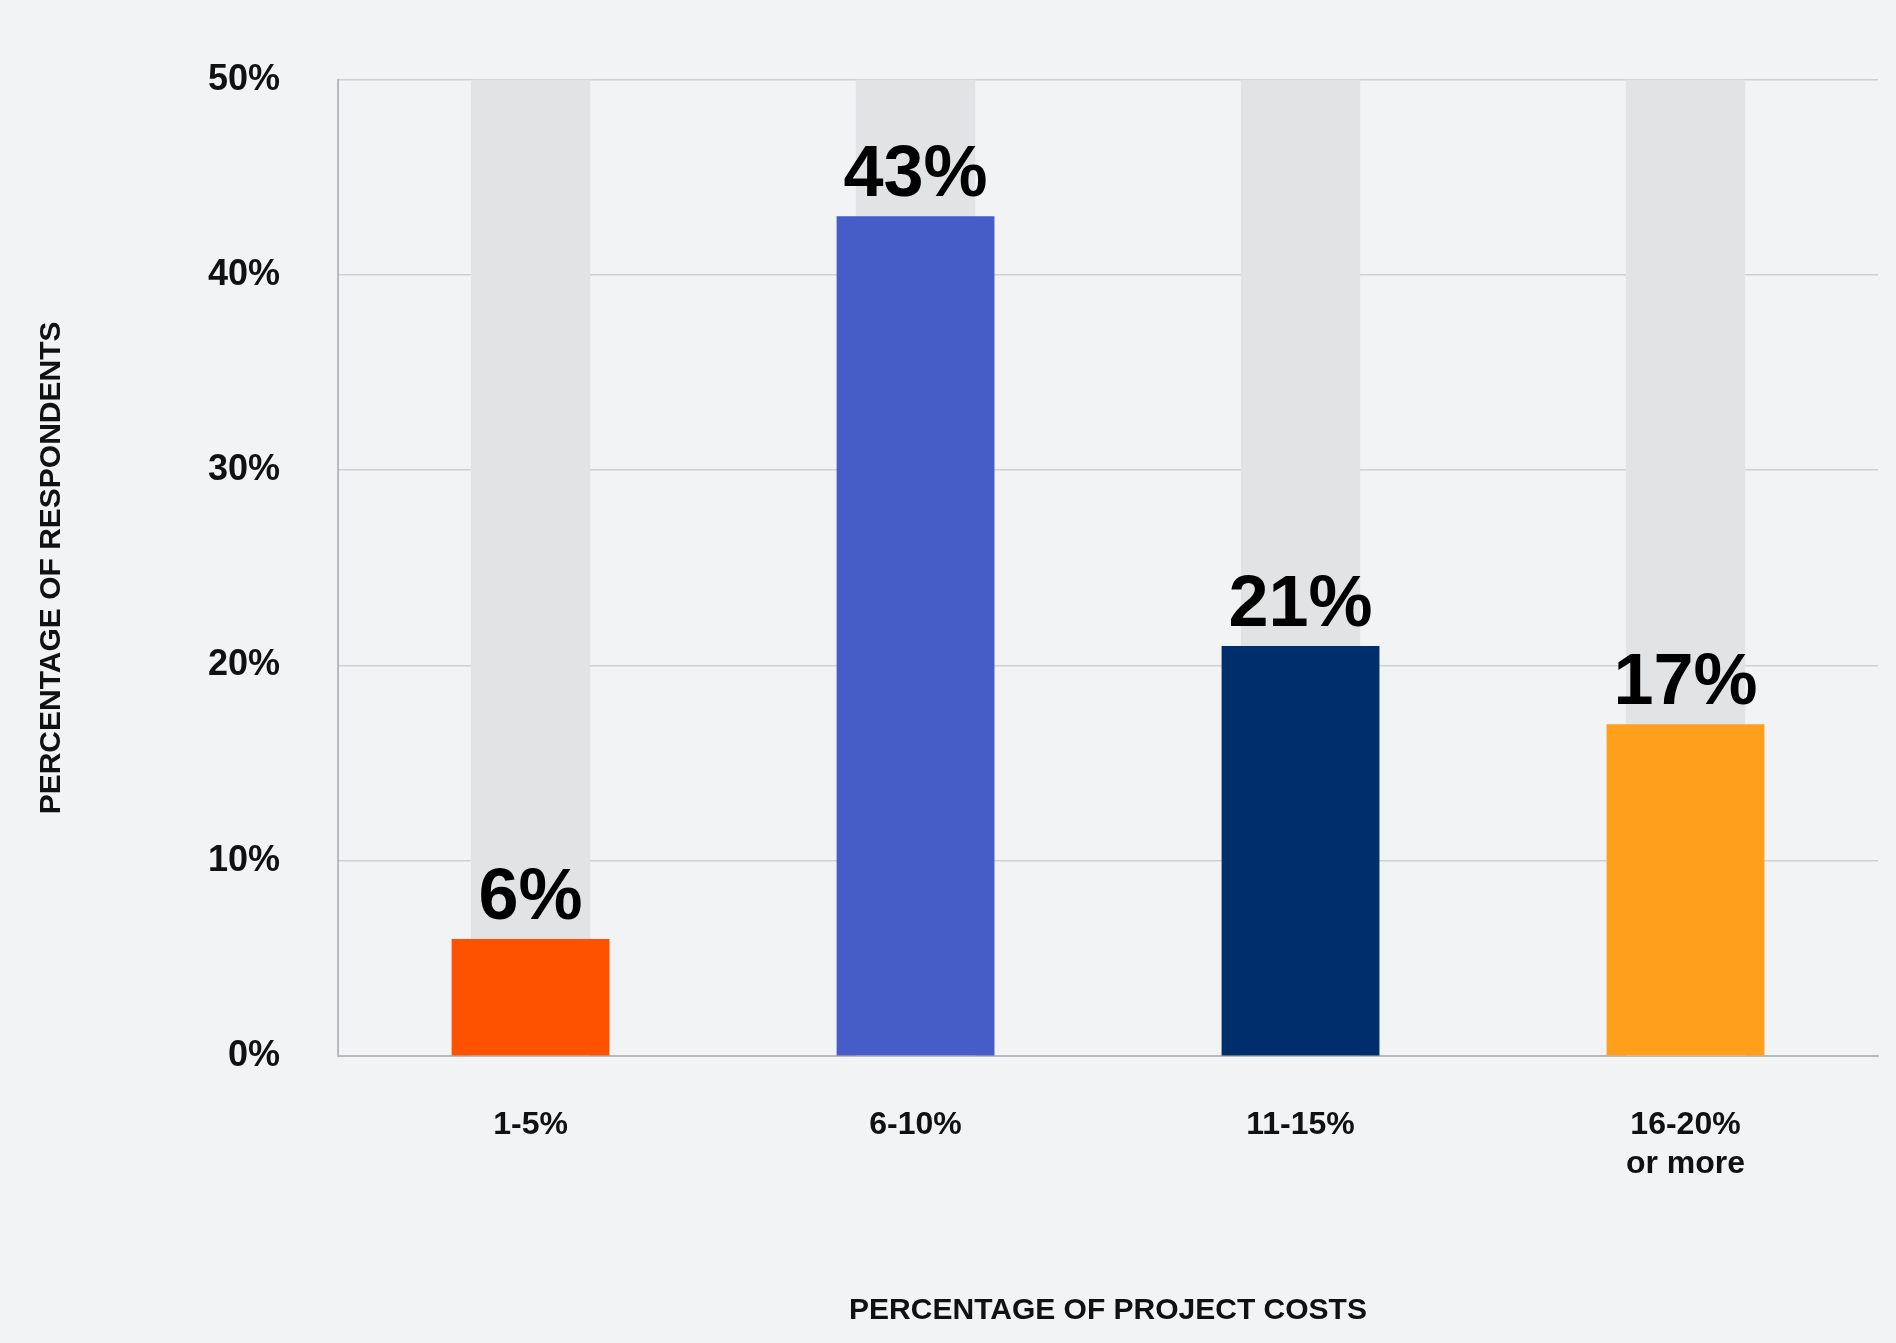 This screenshot has width=1896, height=1343. I want to click on y-tick-label: 0%, so click(254, 1054).